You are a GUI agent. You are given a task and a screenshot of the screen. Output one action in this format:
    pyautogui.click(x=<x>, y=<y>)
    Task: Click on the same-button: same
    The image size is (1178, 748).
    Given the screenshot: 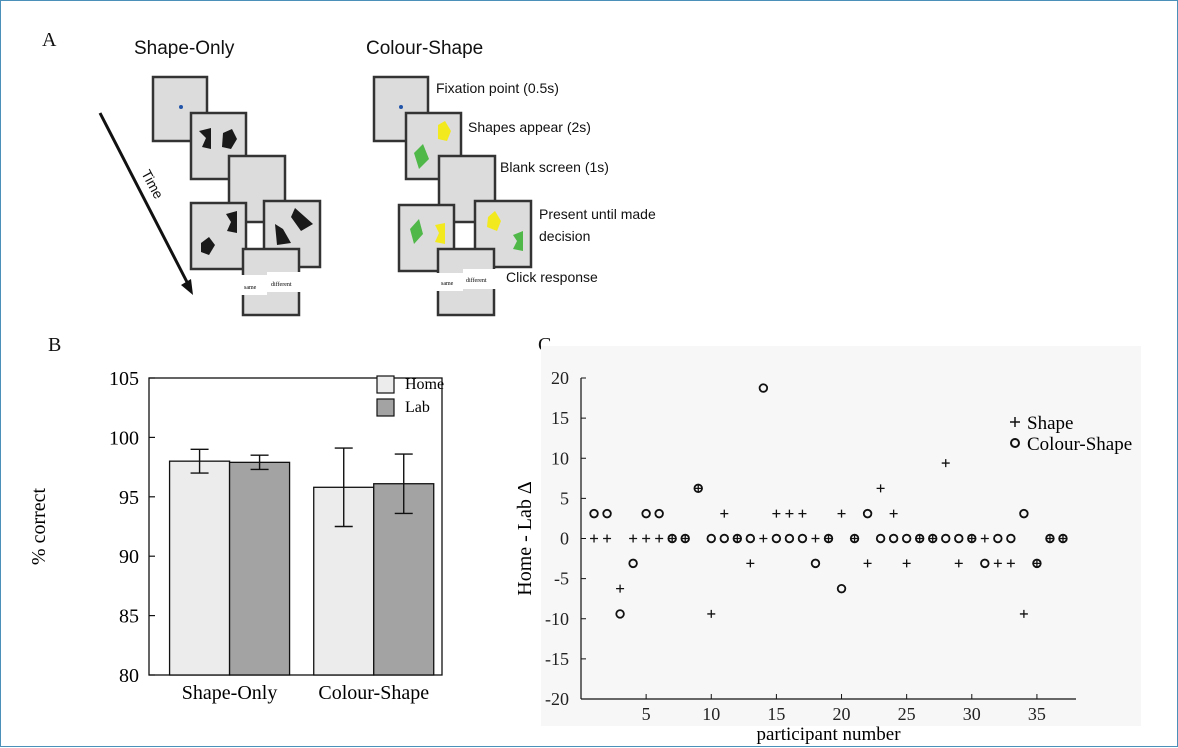 What is the action you would take?
    pyautogui.click(x=447, y=284)
    